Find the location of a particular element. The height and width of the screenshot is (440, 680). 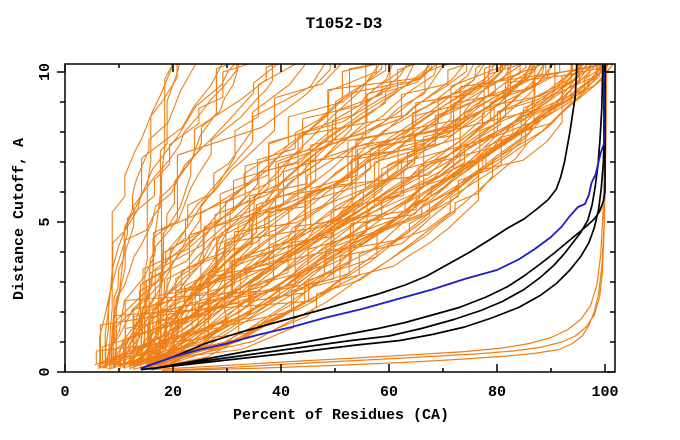

y-tick-label: 0 is located at coordinates (45, 371).